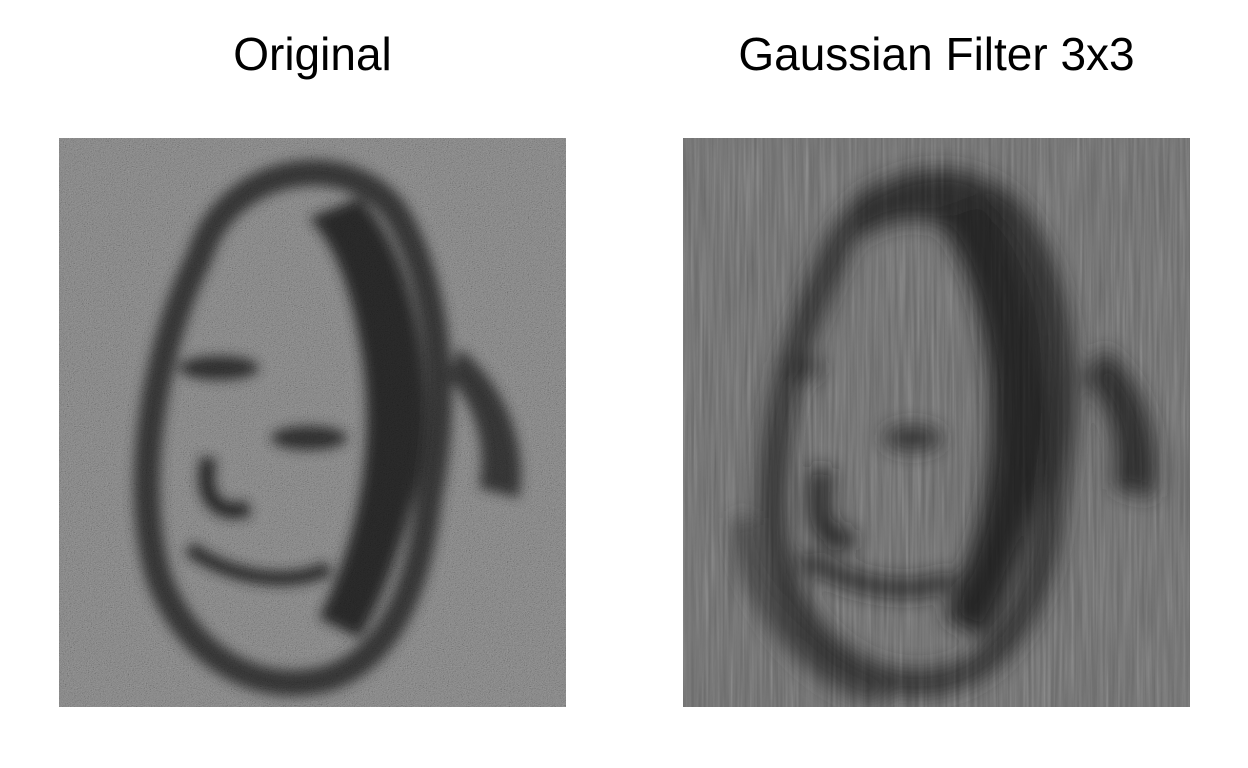 The image size is (1248, 768). What do you see at coordinates (312, 54) in the screenshot?
I see `panel-title-original: Original` at bounding box center [312, 54].